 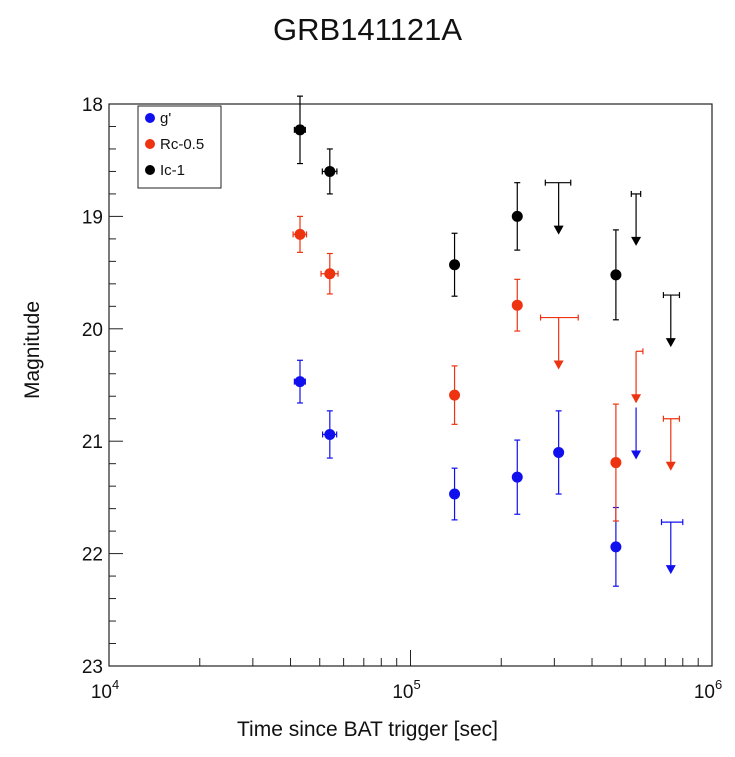 What do you see at coordinates (367, 29) in the screenshot?
I see `chart-title: GRB141121A` at bounding box center [367, 29].